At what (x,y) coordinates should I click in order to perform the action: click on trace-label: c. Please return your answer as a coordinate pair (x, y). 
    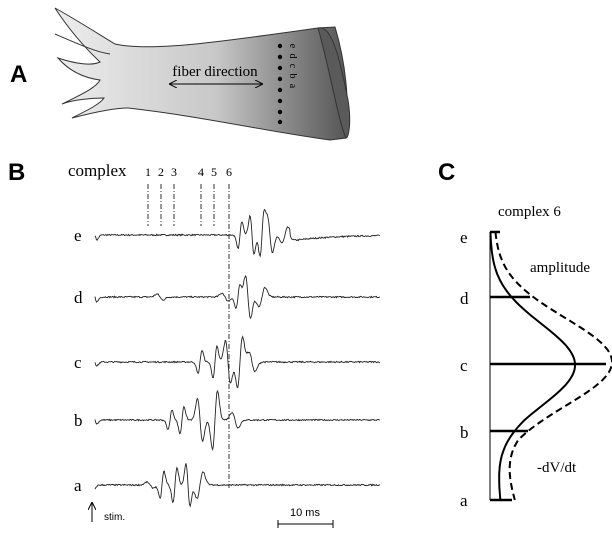
    Looking at the image, I should click on (78, 362).